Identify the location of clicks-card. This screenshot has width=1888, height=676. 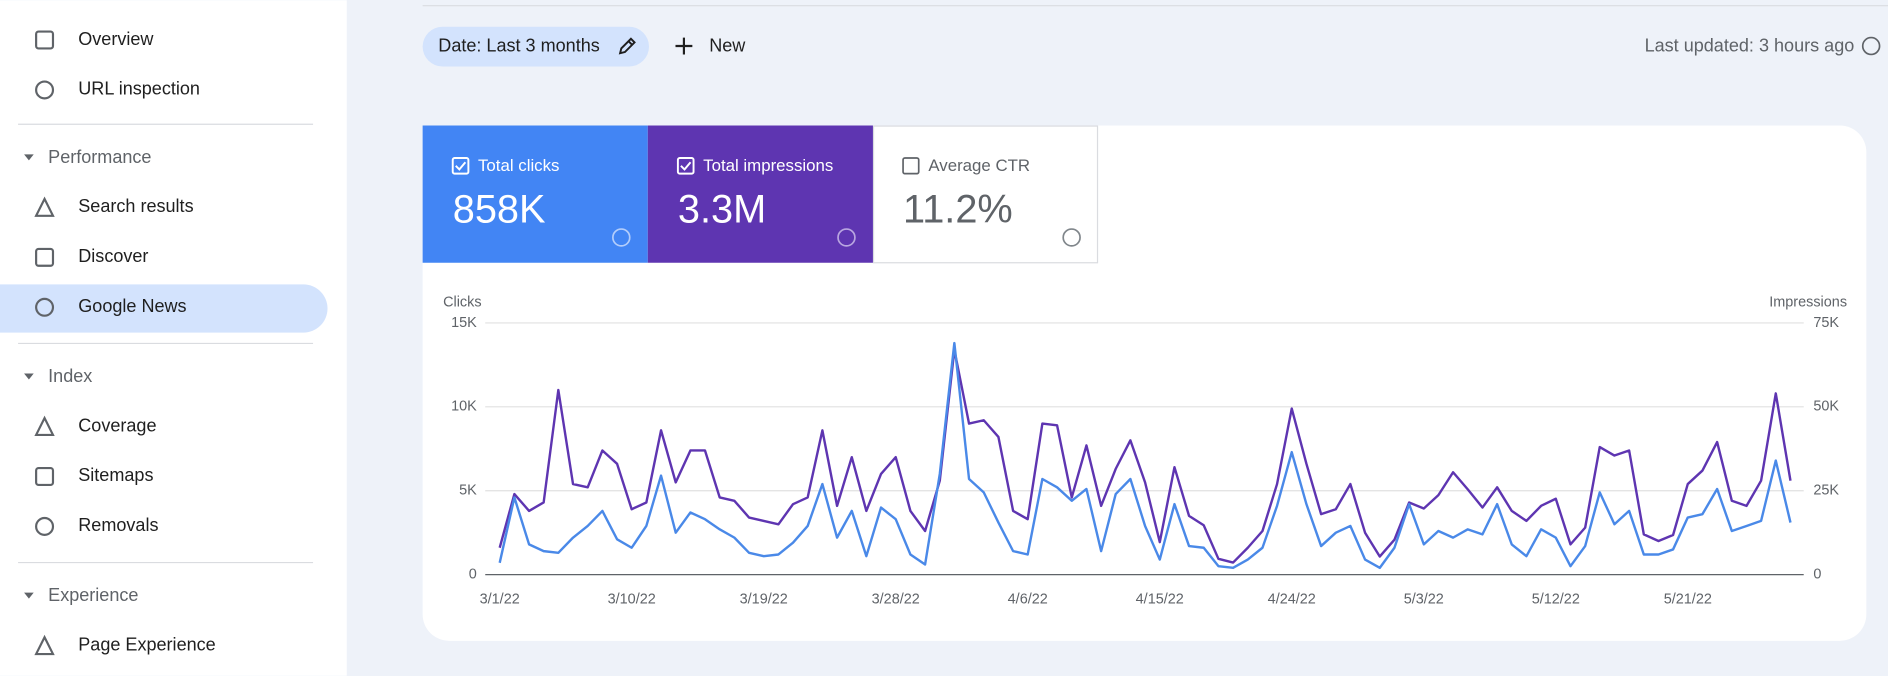
(535, 194).